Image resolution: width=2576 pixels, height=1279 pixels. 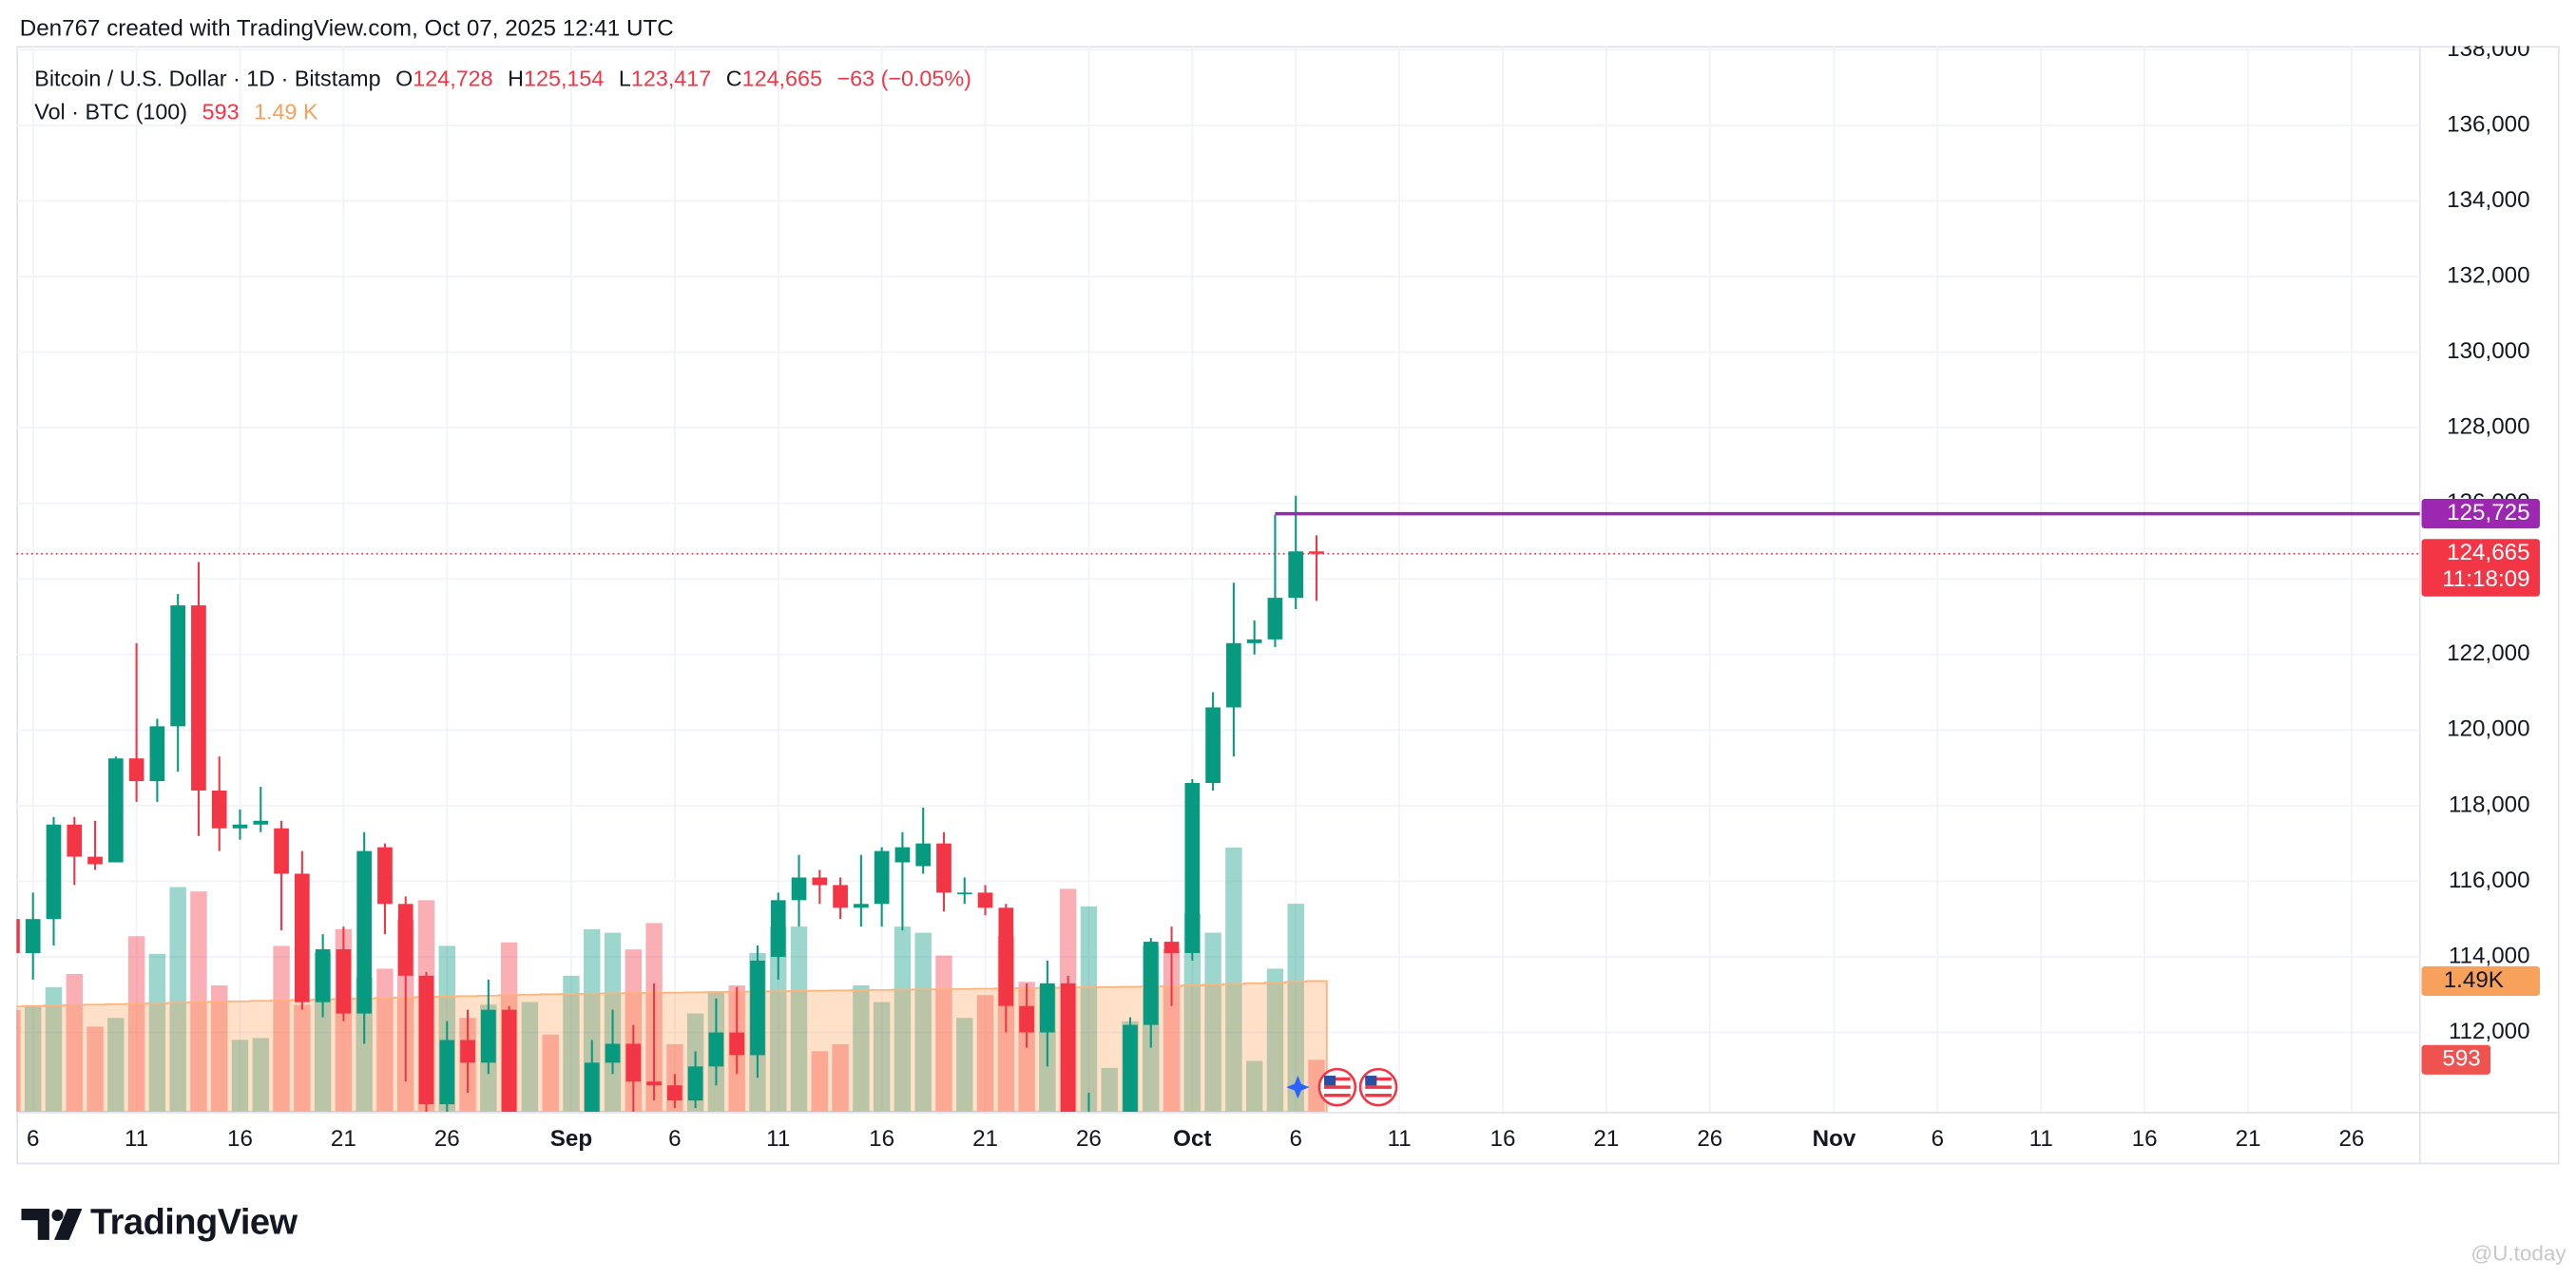 What do you see at coordinates (1835, 1139) in the screenshot?
I see `x-tick-label: Nov` at bounding box center [1835, 1139].